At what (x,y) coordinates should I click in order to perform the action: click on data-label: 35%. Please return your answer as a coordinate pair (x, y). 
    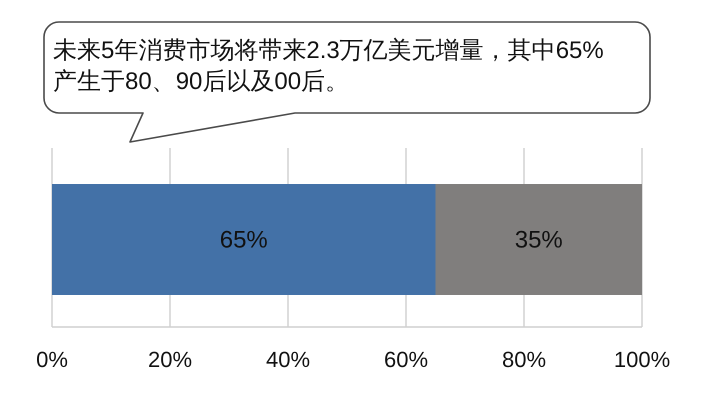
    Looking at the image, I should click on (538, 240).